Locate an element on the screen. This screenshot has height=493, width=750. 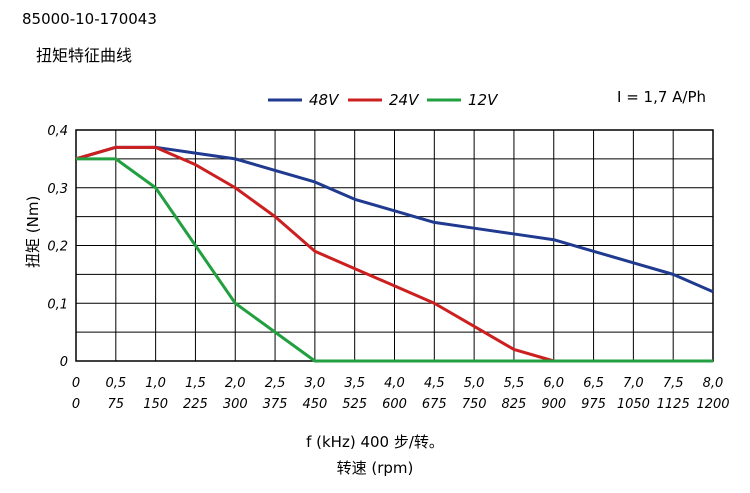
x-tick-label-rpm: 975 is located at coordinates (593, 404).